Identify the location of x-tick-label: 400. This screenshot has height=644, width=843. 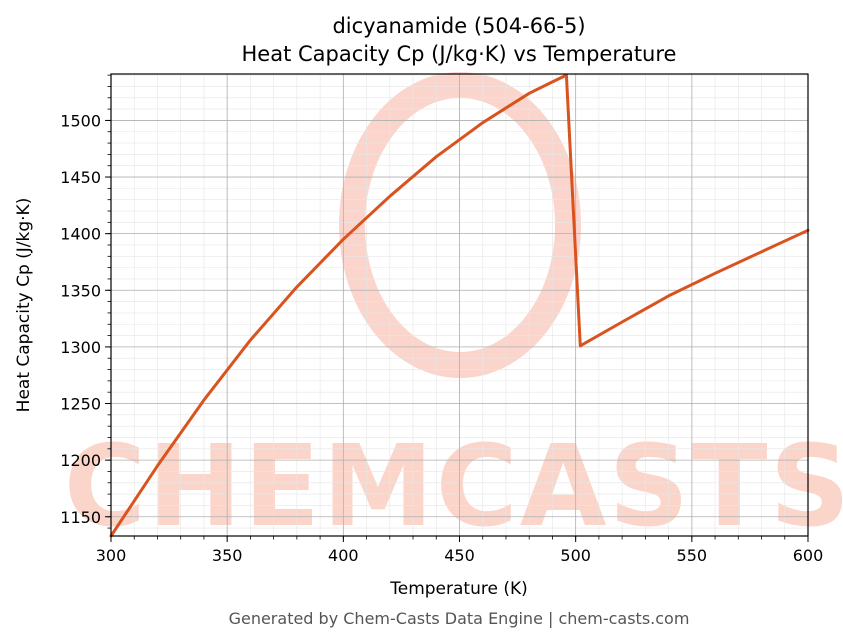
(343, 555).